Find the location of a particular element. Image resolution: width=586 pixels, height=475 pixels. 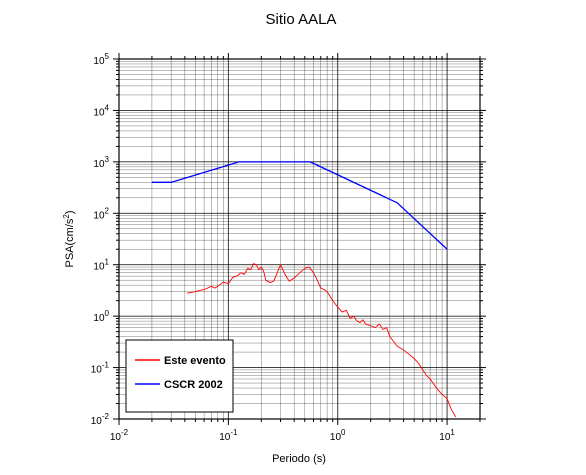

y-axis-label: PSA(cm/s2) is located at coordinates (69, 238).